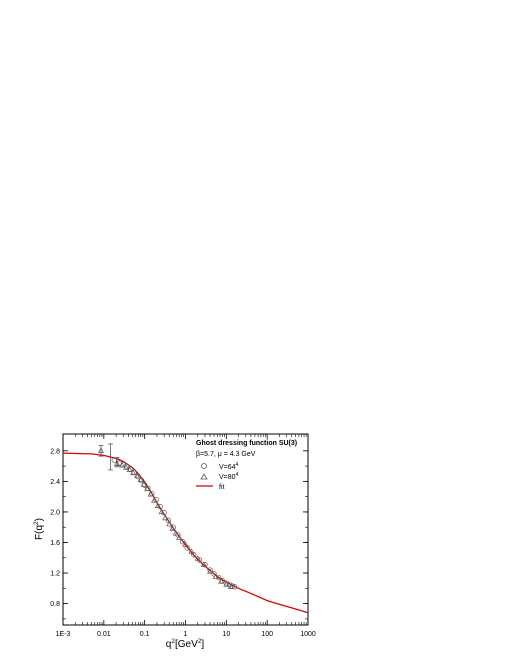 Image resolution: width=510 pixels, height=660 pixels. What do you see at coordinates (55, 574) in the screenshot?
I see `y-tick-label: 1.2` at bounding box center [55, 574].